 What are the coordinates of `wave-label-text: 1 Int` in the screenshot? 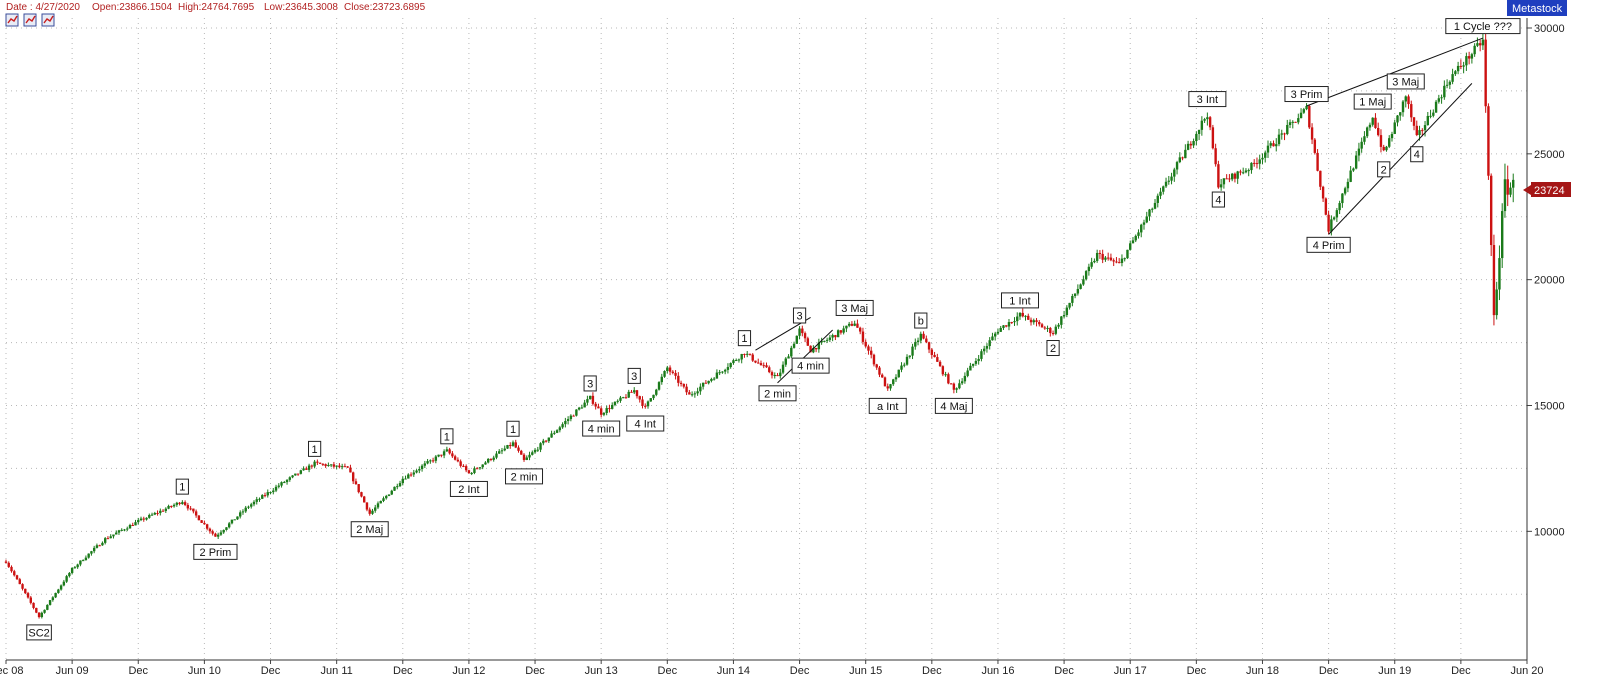 It's located at (1019, 301).